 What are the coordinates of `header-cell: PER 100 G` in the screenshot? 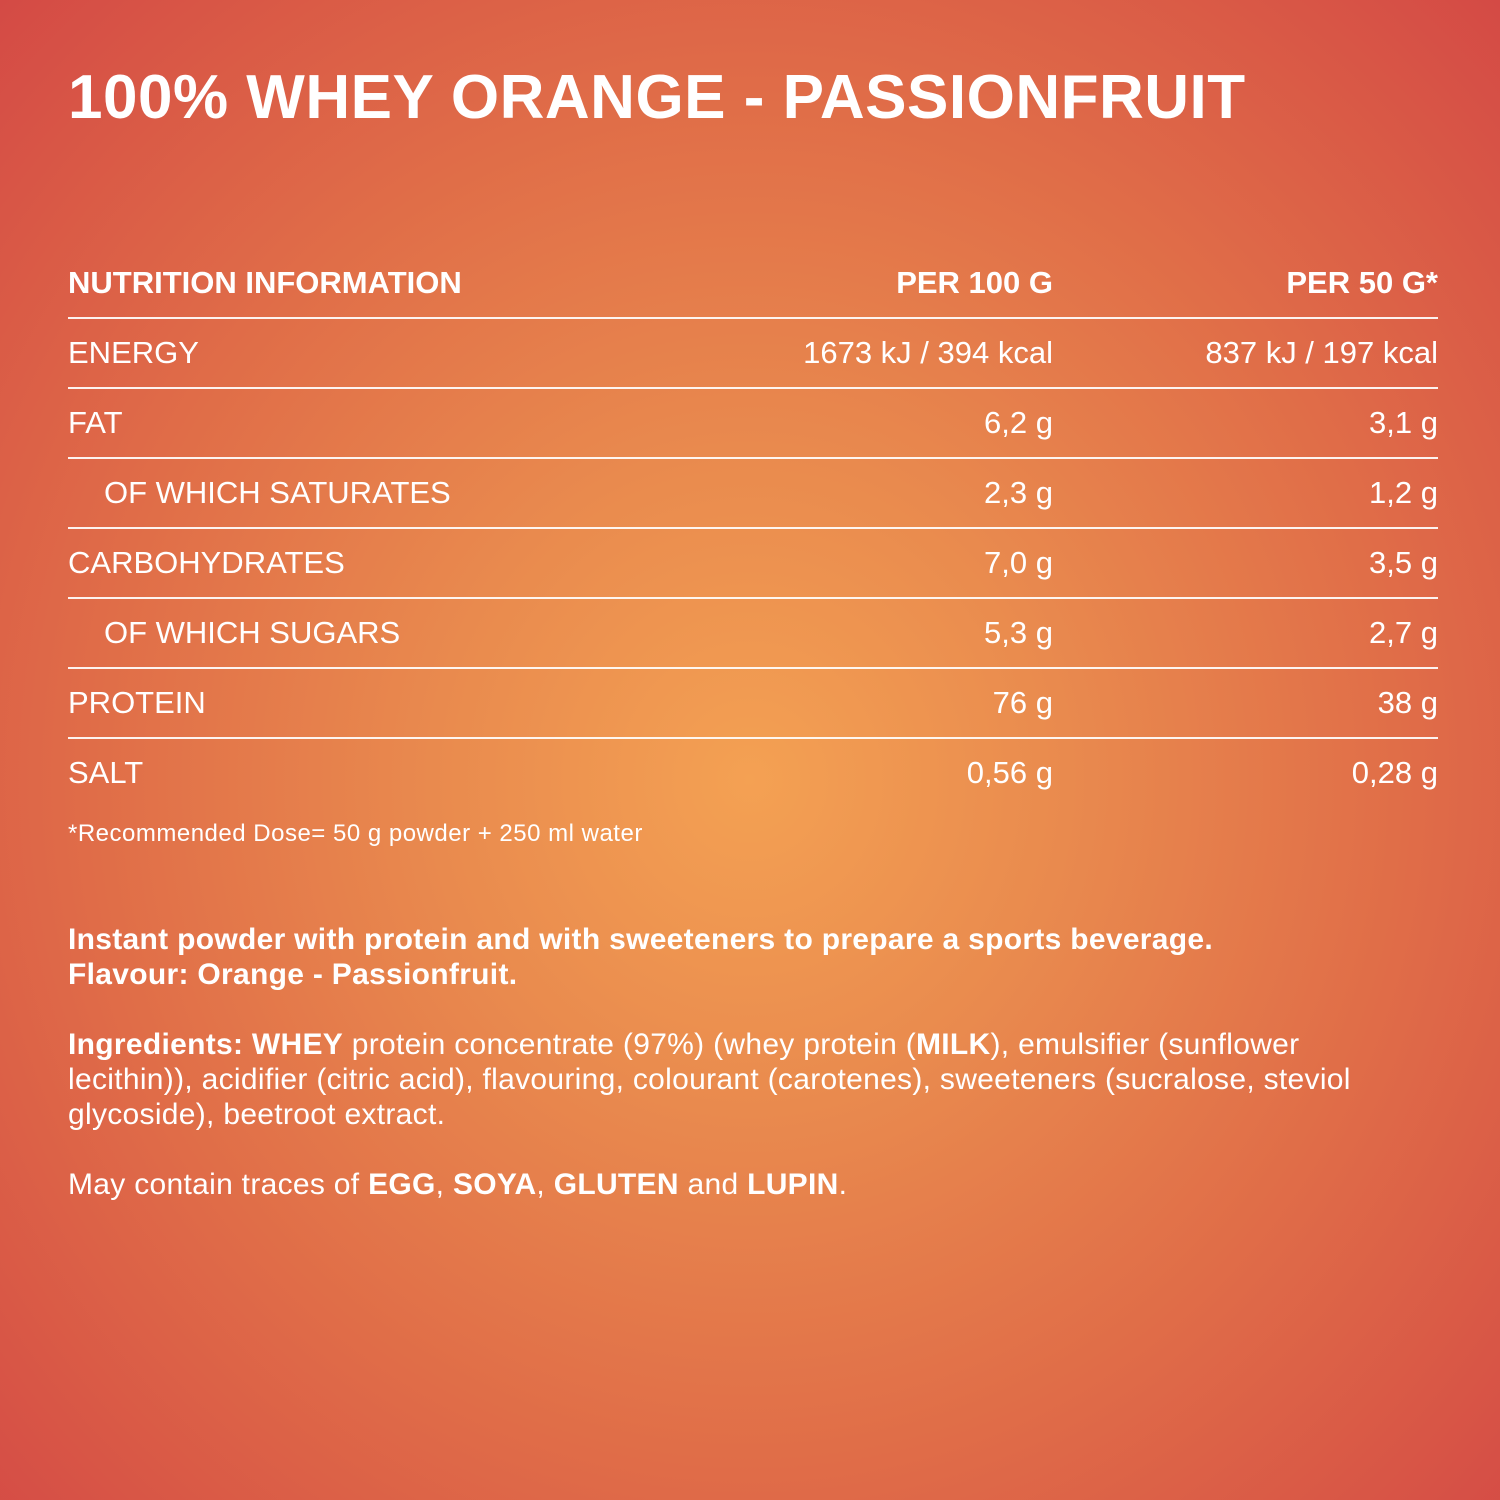 It's located at (974, 282).